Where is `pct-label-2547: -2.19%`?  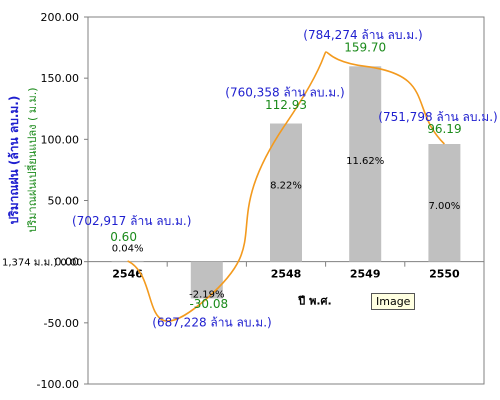 pct-label-2547: -2.19% is located at coordinates (206, 295).